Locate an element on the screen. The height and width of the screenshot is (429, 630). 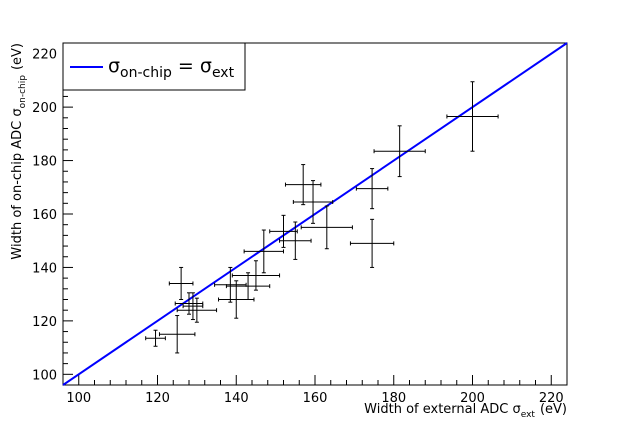
y-tick-label: 220 is located at coordinates (44, 55).